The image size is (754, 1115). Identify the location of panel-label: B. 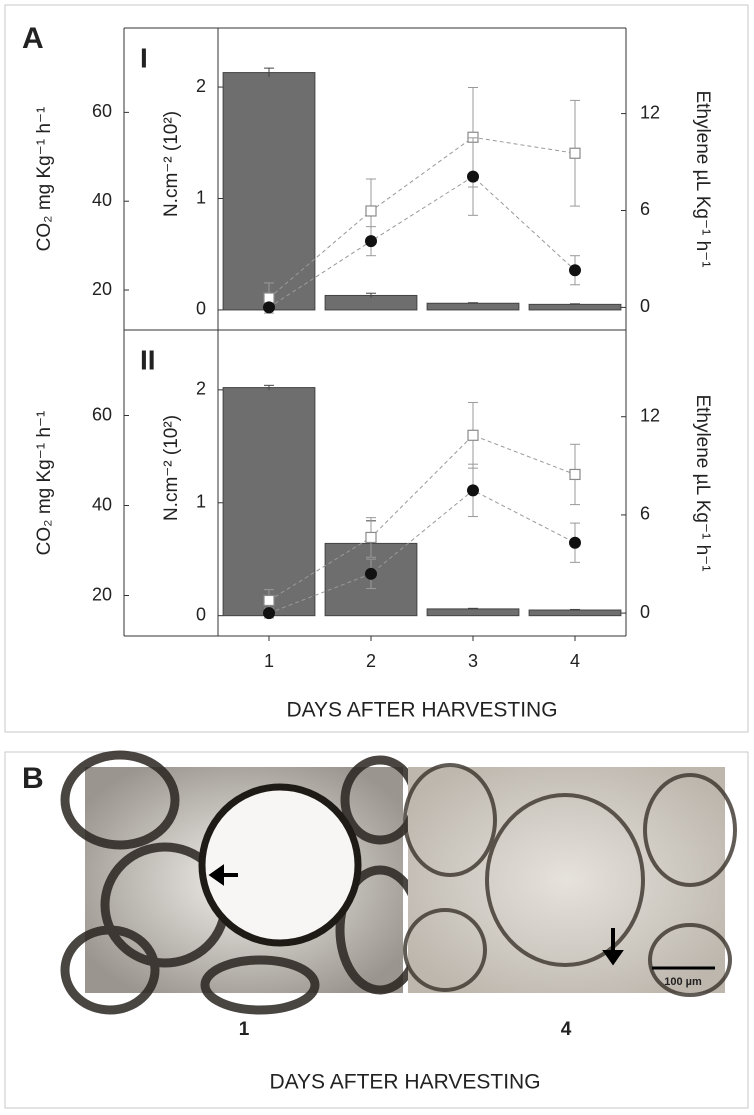
(33, 778).